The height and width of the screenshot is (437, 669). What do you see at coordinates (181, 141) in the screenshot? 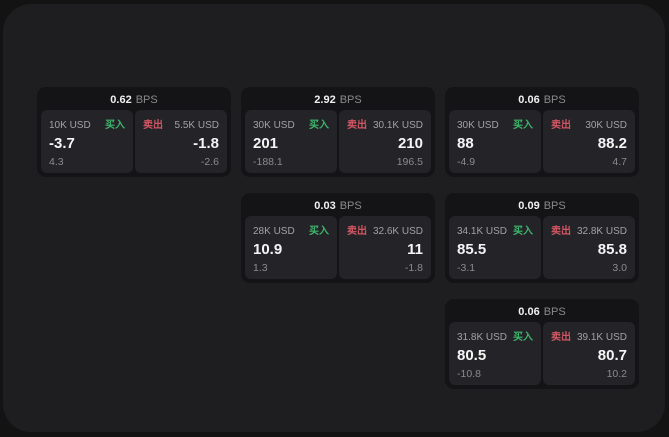
I see `sell-panel: 卖出 5.5K USD -1.8 -2.6` at bounding box center [181, 141].